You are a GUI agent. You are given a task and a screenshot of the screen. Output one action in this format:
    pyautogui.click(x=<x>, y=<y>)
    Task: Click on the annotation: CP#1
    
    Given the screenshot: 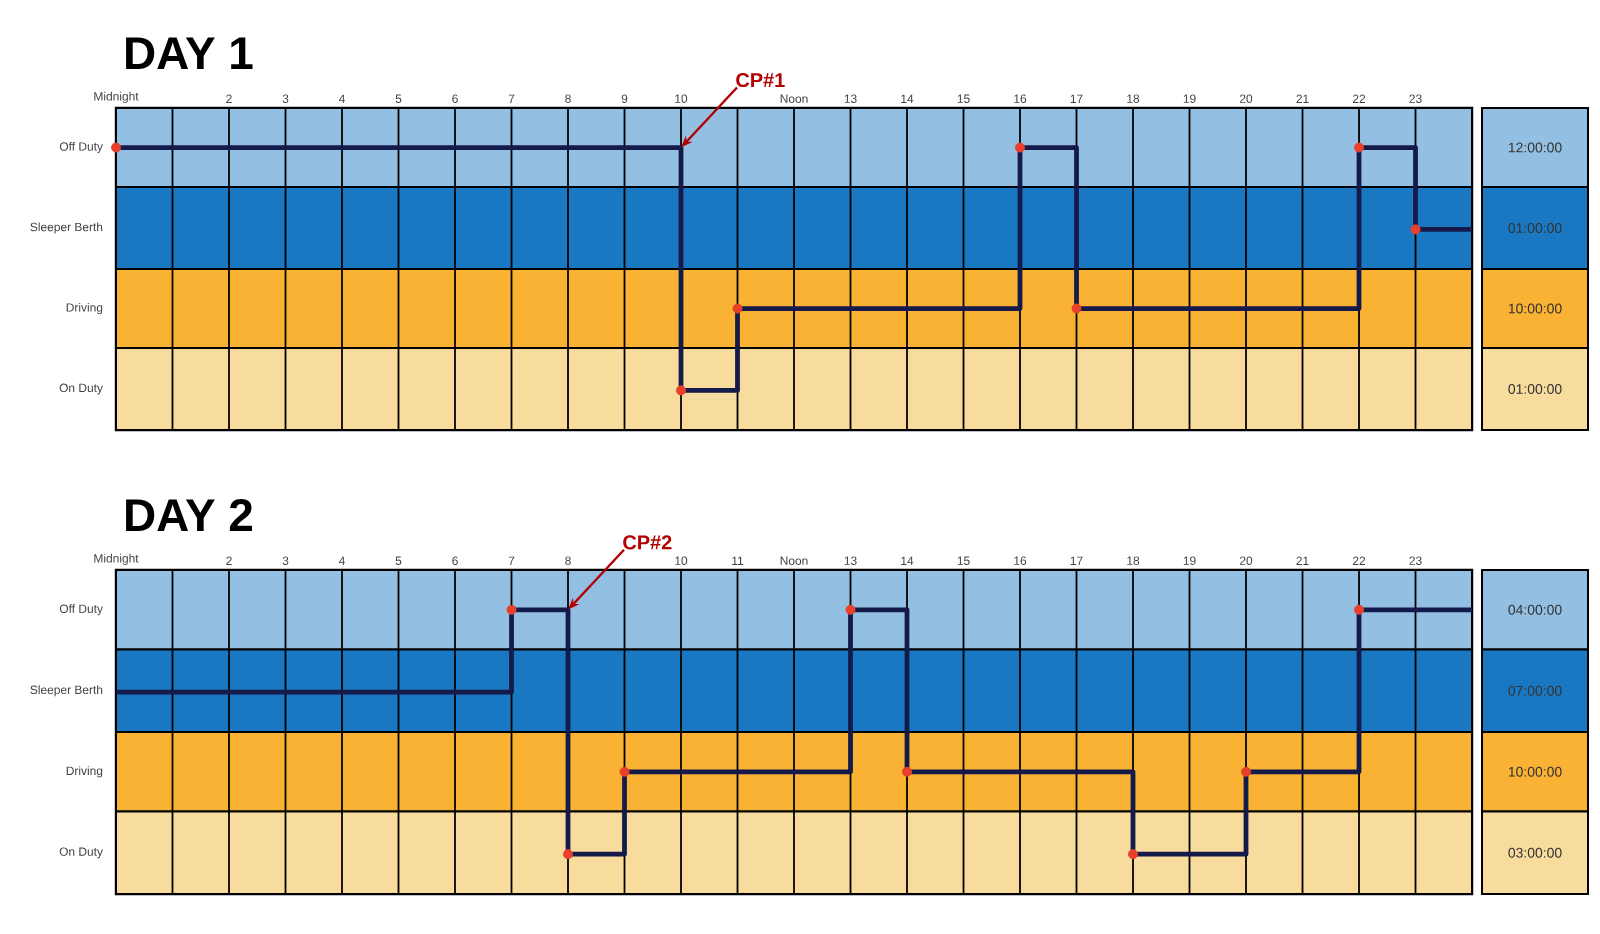 What is the action you would take?
    pyautogui.click(x=760, y=80)
    